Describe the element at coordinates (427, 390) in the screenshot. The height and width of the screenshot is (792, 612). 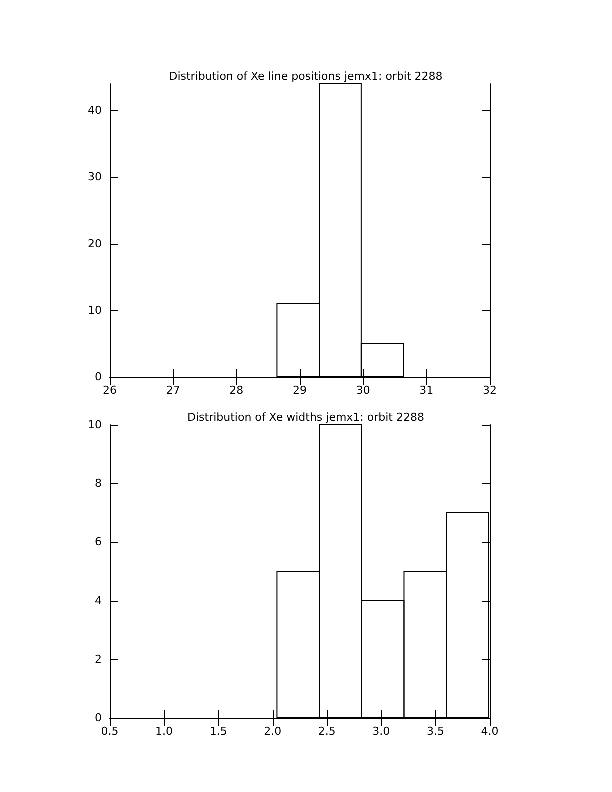
I see `x-tick-label: 31` at that location.